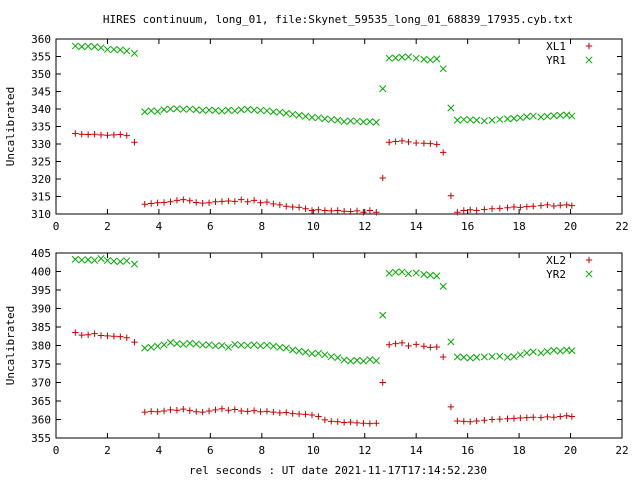 The image size is (640, 480). What do you see at coordinates (41, 57) in the screenshot?
I see `y-tick-label: 355` at bounding box center [41, 57].